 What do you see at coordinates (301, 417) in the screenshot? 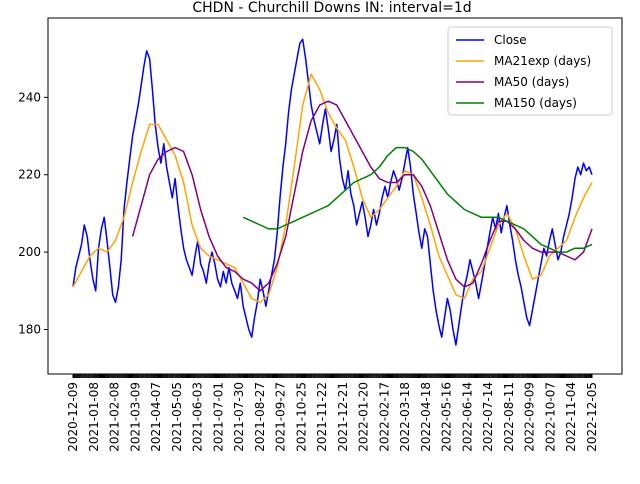
I see `x-tick-label: 2021-10-25` at bounding box center [301, 417].